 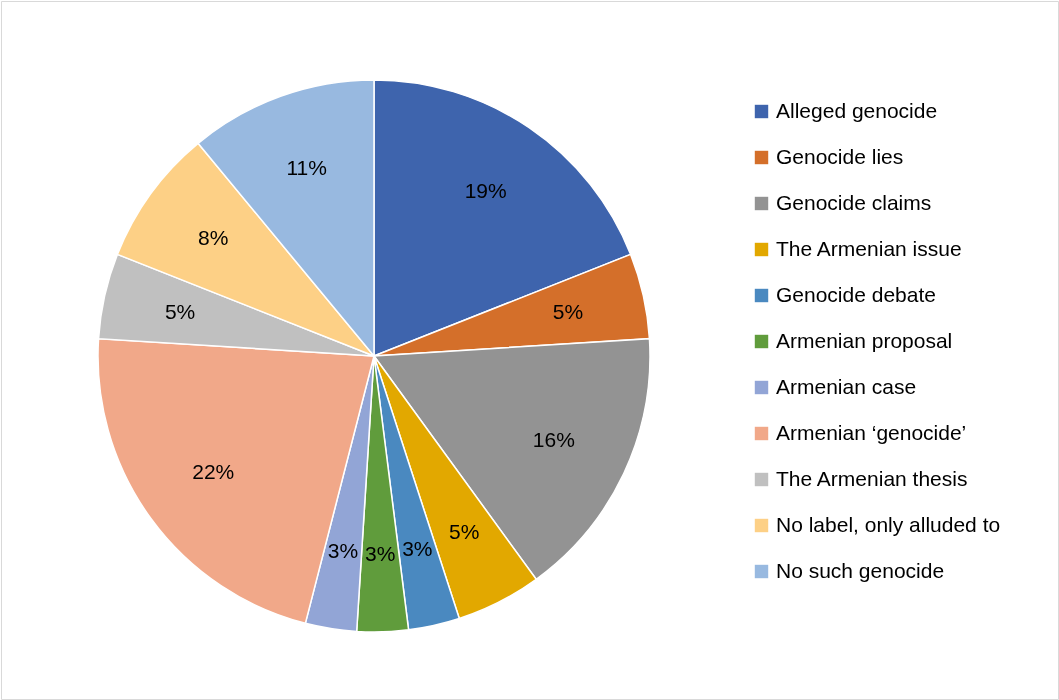 I want to click on legend-label: The Armenian thesis, so click(x=872, y=478).